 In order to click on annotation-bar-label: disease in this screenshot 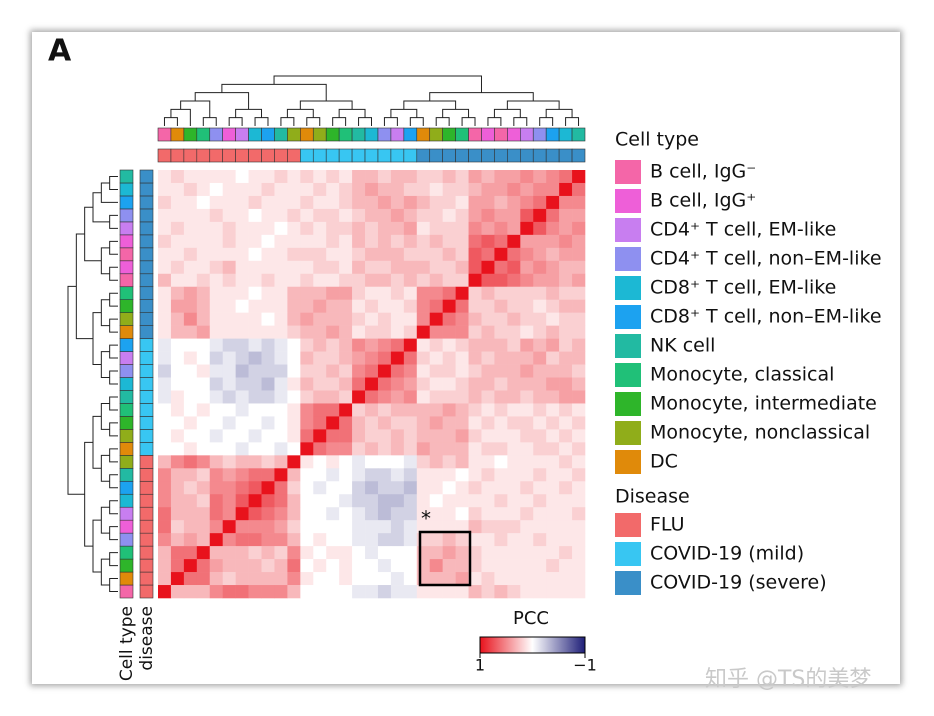, I will do `click(147, 638)`.